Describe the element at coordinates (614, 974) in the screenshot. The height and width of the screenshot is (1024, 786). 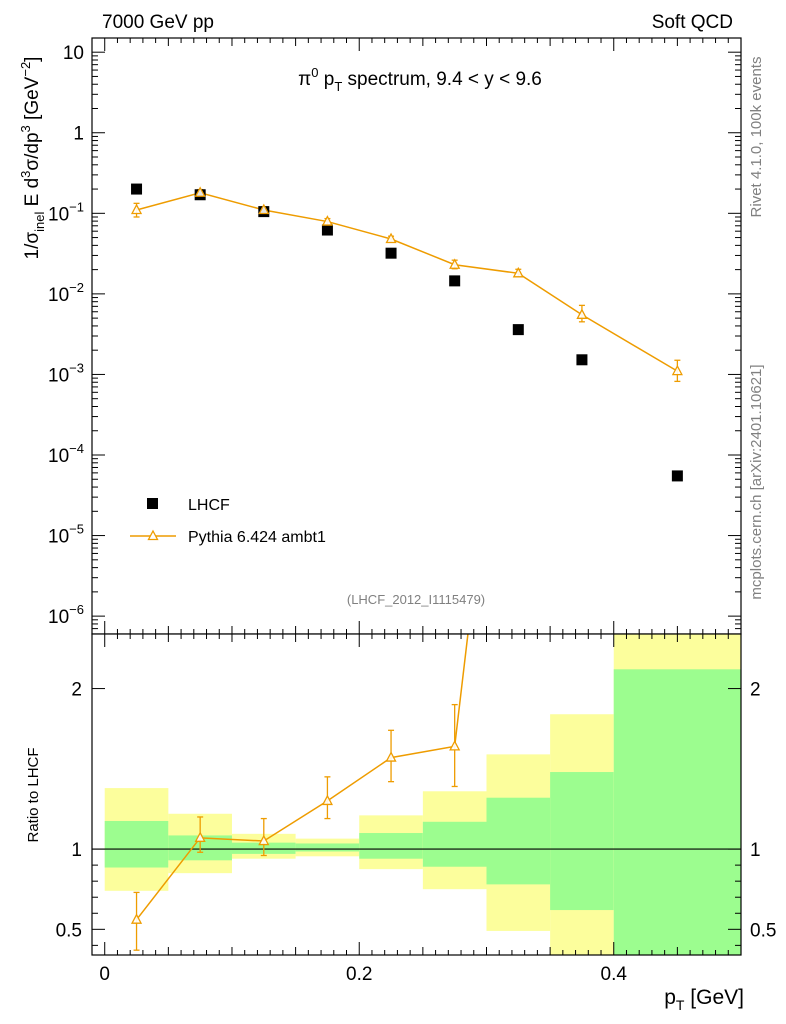
I see `x-tick-label: 0.4` at that location.